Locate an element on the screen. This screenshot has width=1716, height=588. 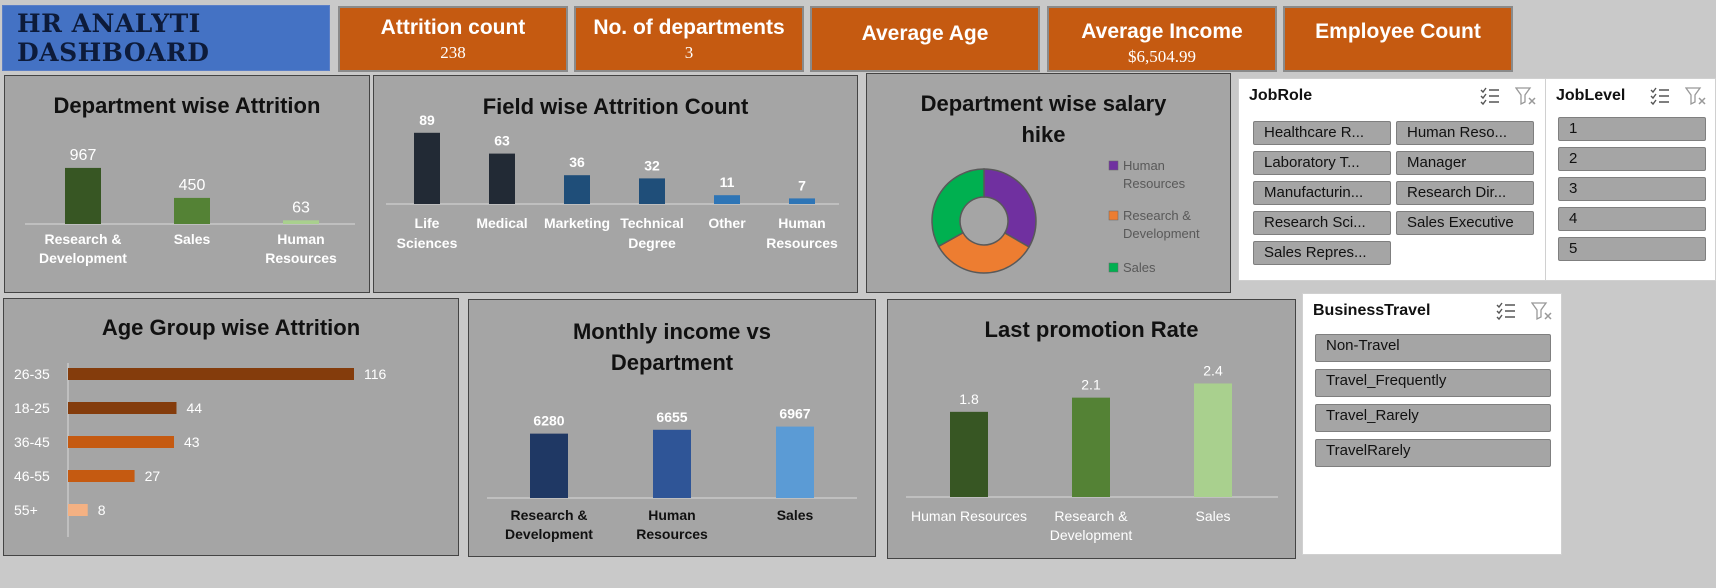
slicer-item: Travel_Rarely is located at coordinates (1433, 418).